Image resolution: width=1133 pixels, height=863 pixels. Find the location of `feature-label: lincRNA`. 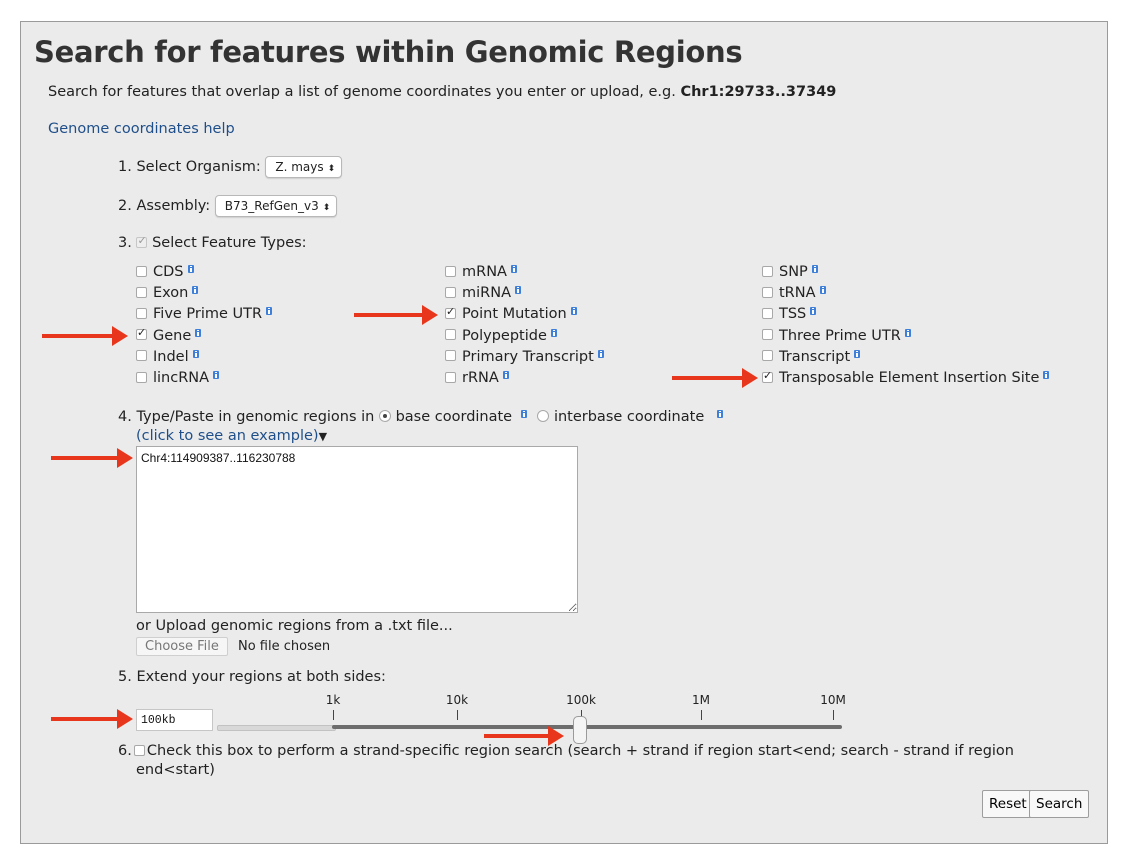

feature-label: lincRNA is located at coordinates (181, 378).